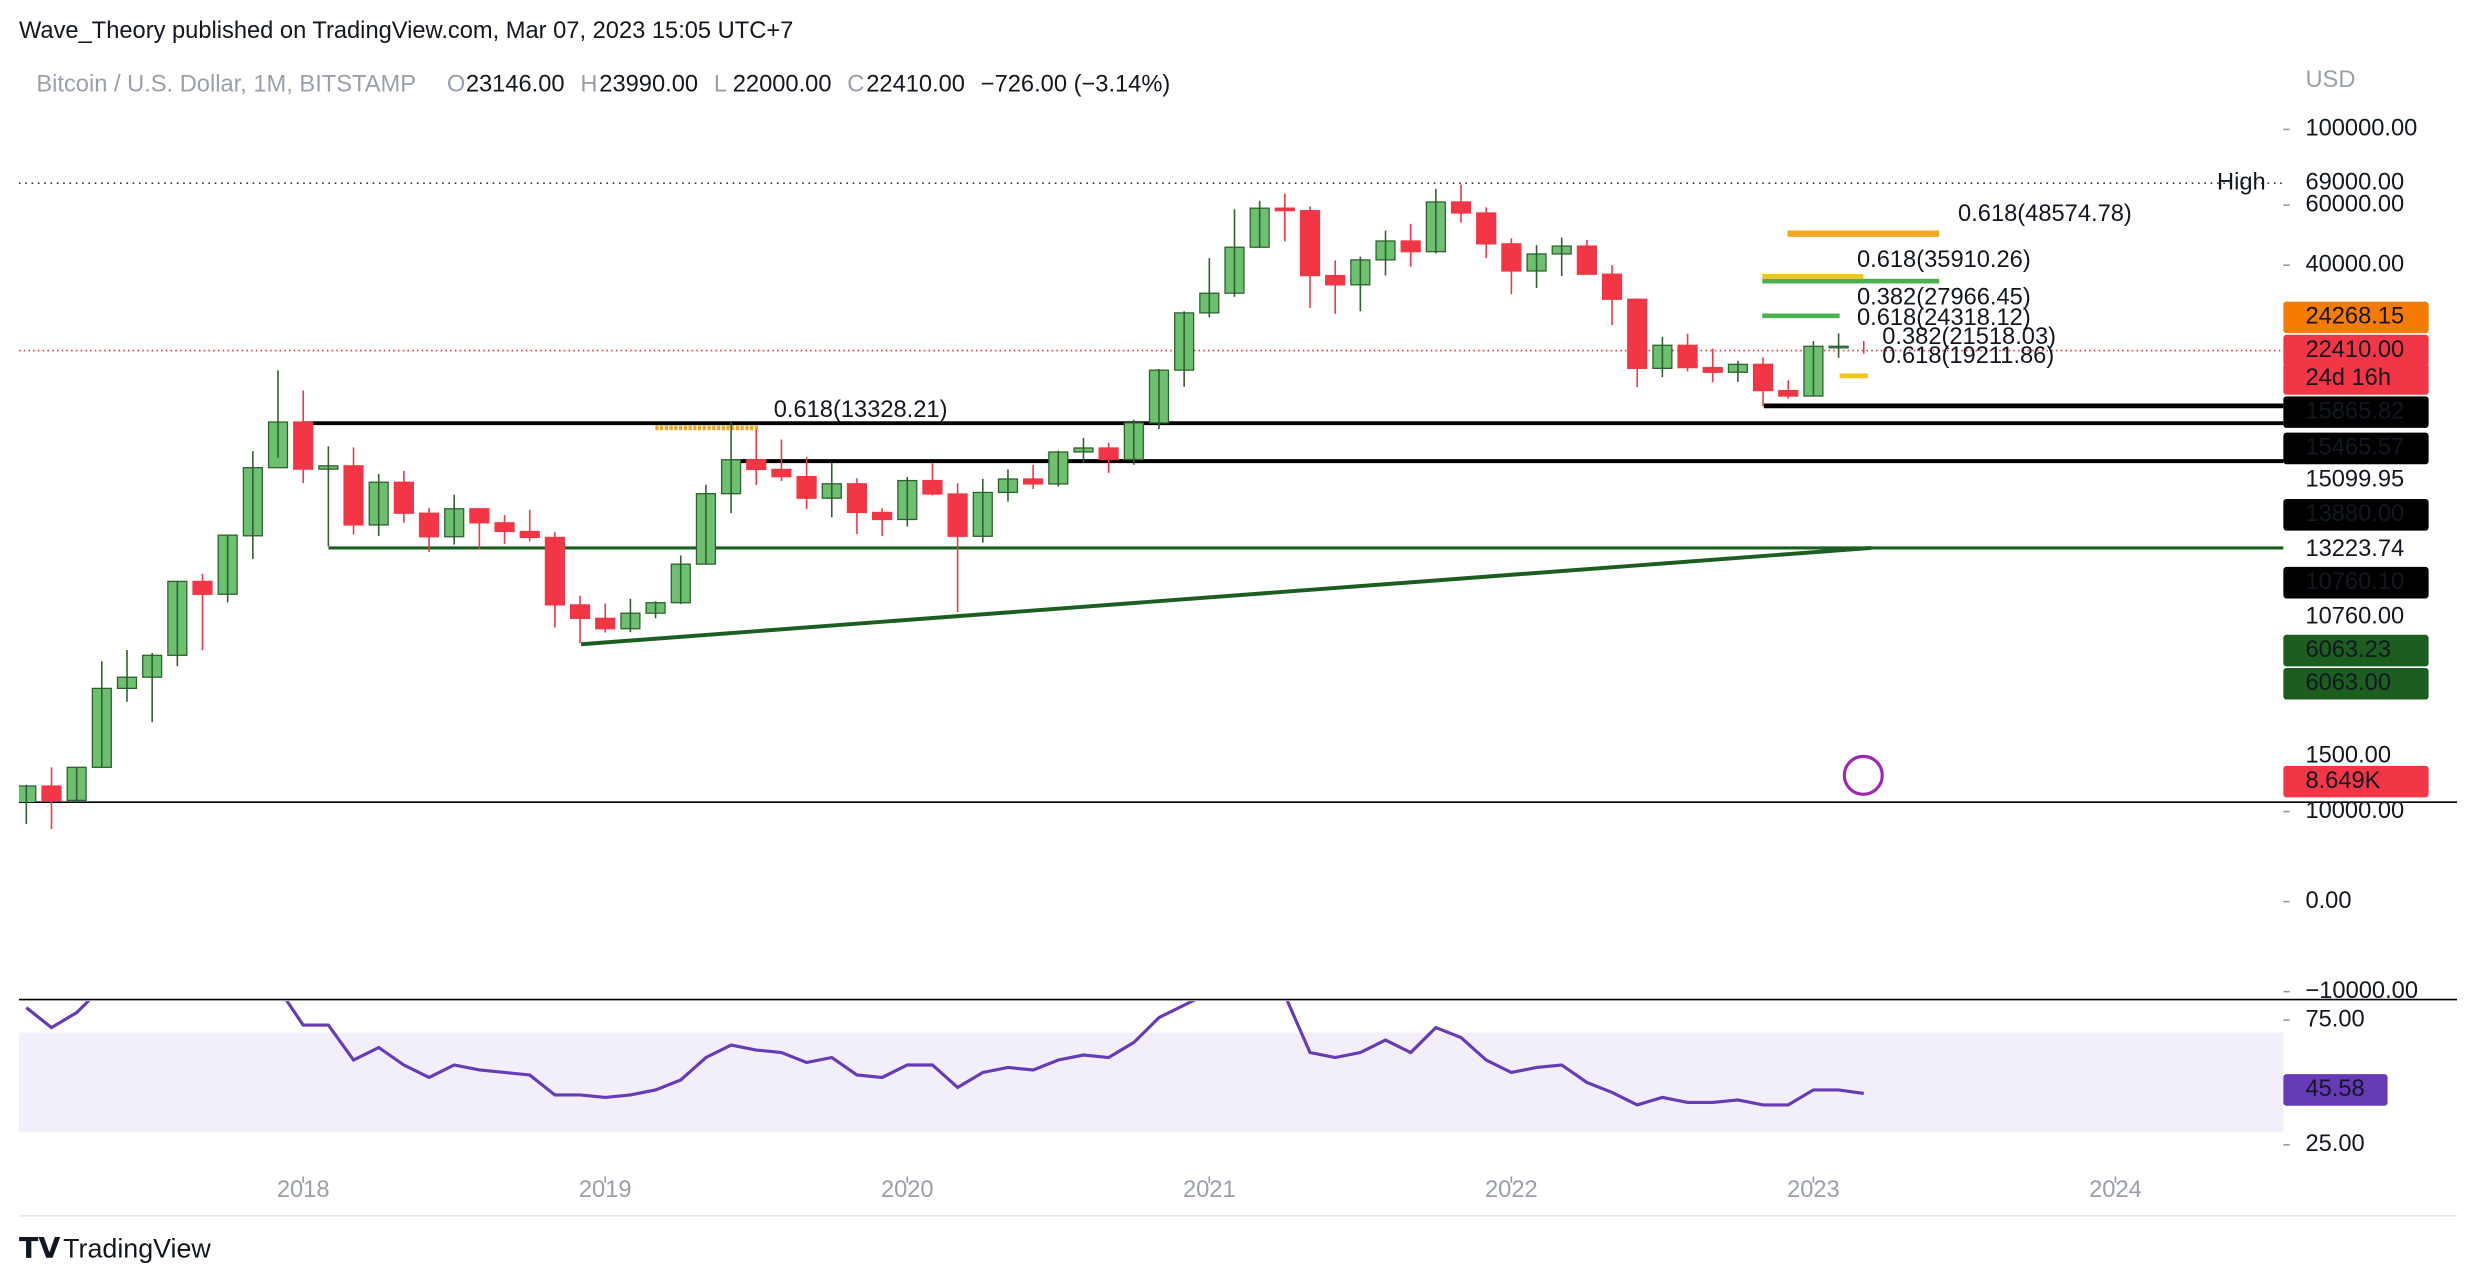 This screenshot has width=2476, height=1286. I want to click on ohlc-key: L, so click(720, 85).